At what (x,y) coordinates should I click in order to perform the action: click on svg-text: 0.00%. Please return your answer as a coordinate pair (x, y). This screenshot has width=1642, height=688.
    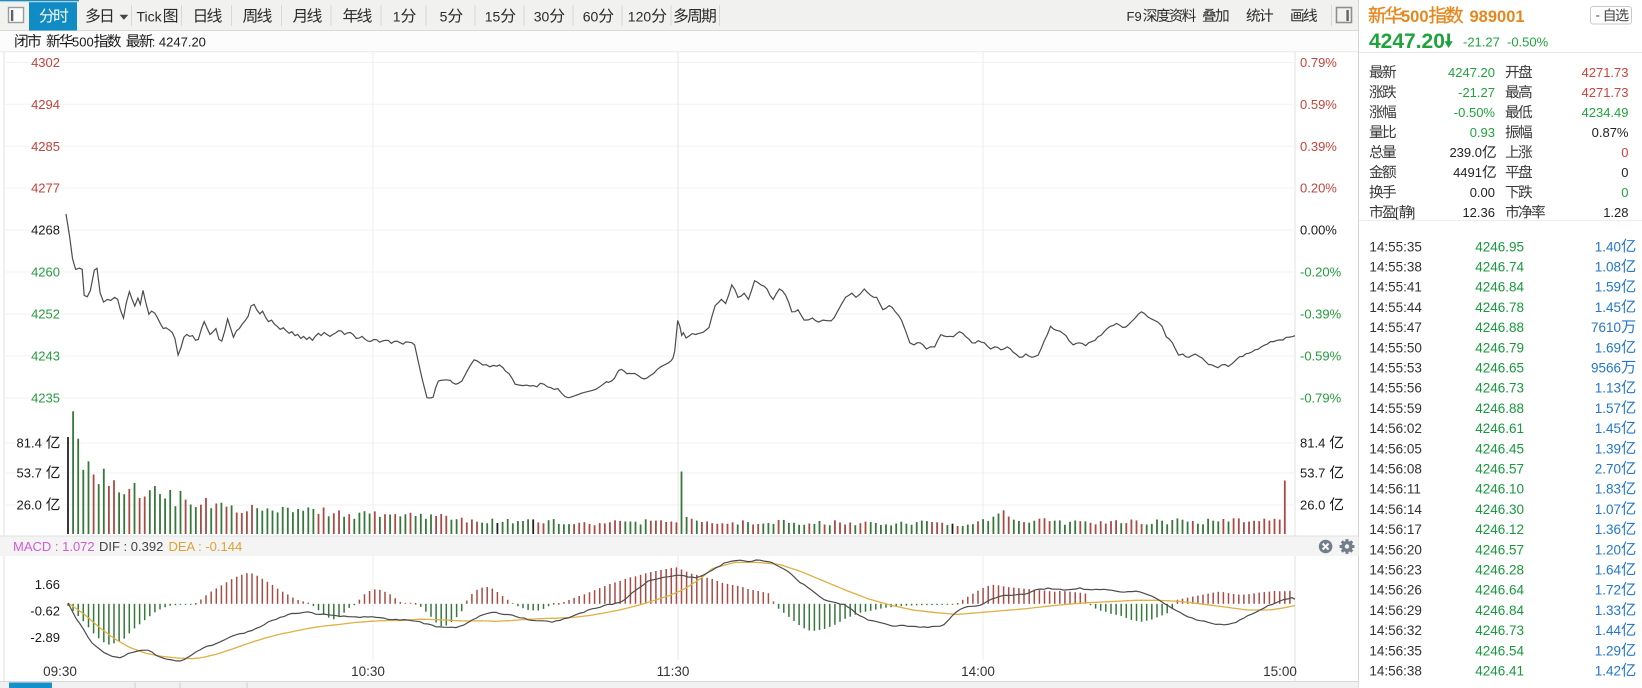
    Looking at the image, I should click on (1318, 230).